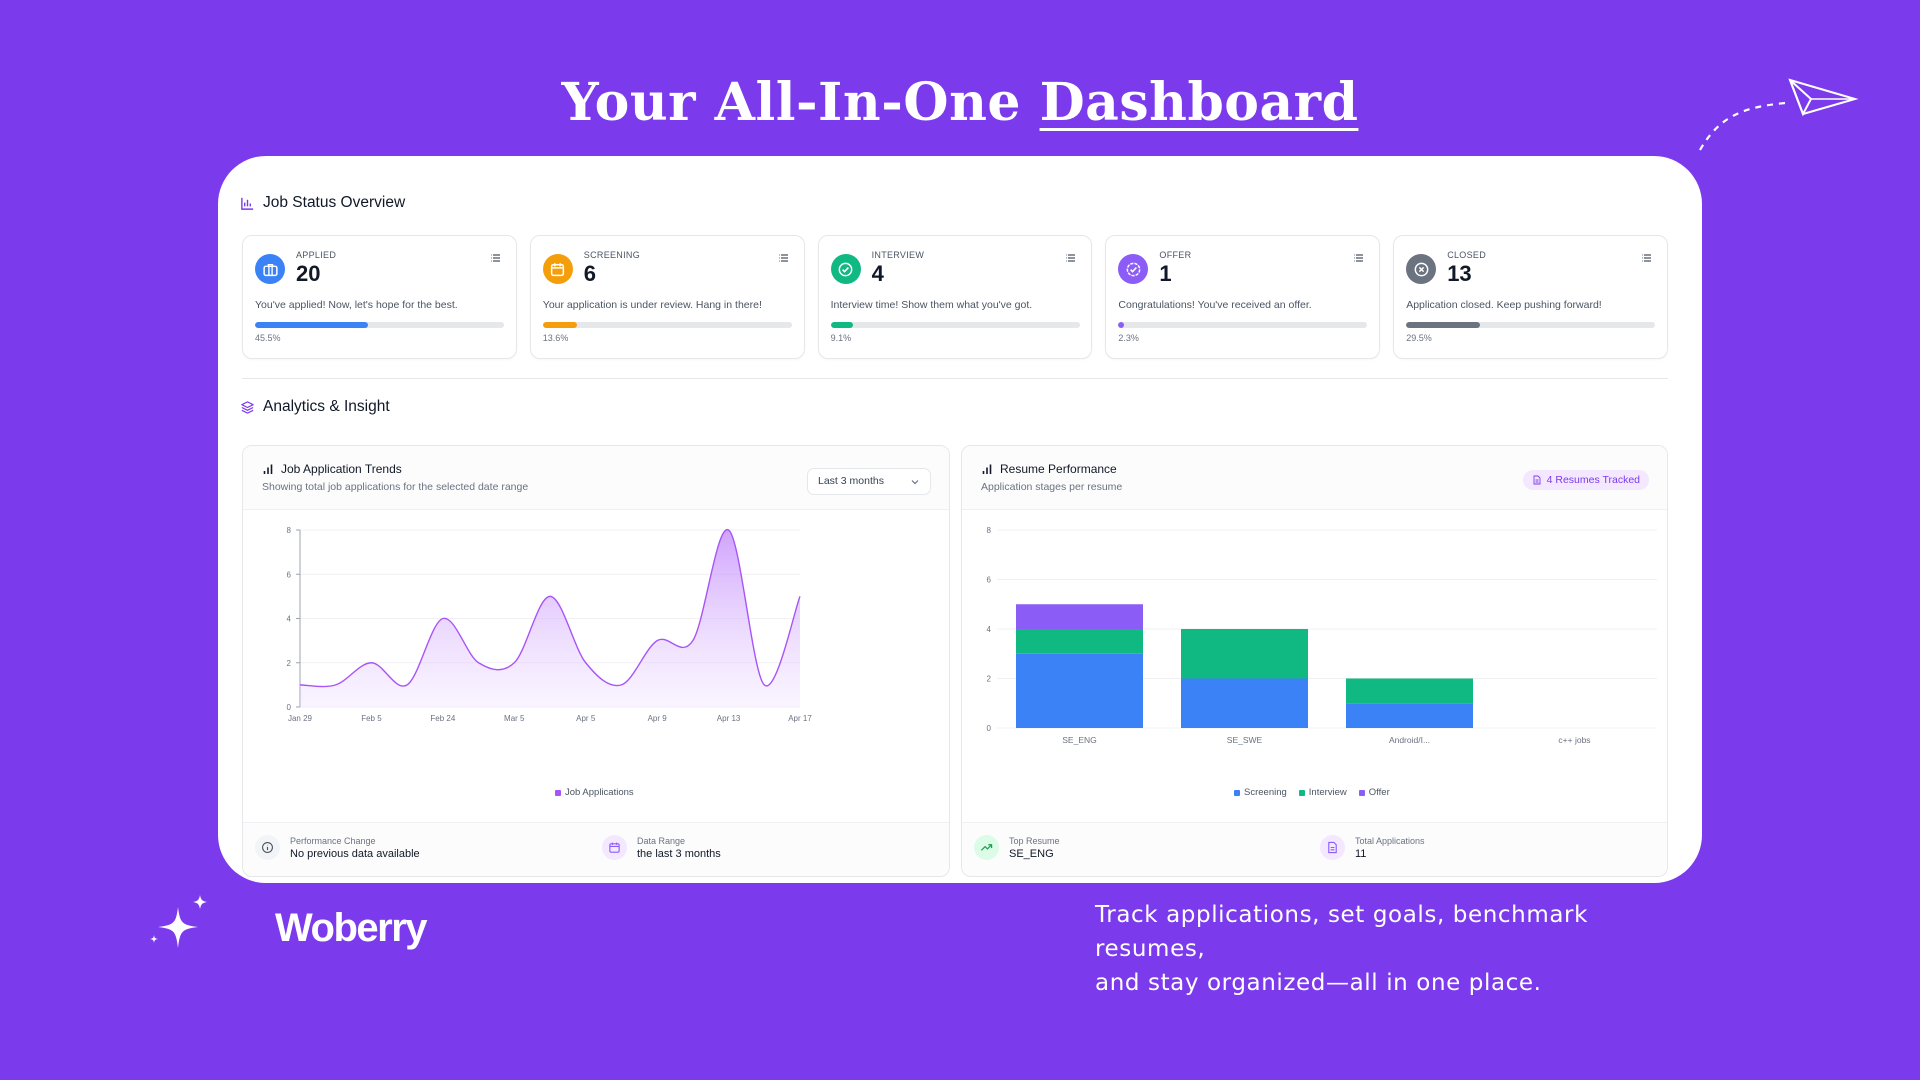 Image resolution: width=1920 pixels, height=1080 pixels. I want to click on date-range-value: Last 3 months, so click(851, 481).